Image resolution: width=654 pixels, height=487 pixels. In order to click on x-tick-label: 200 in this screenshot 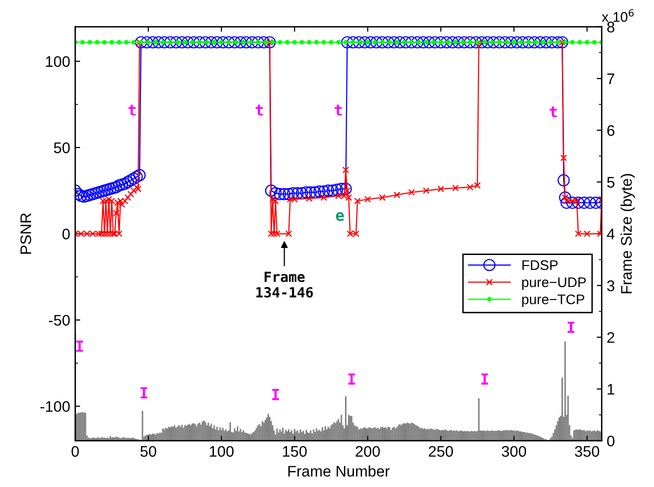, I will do `click(368, 451)`.